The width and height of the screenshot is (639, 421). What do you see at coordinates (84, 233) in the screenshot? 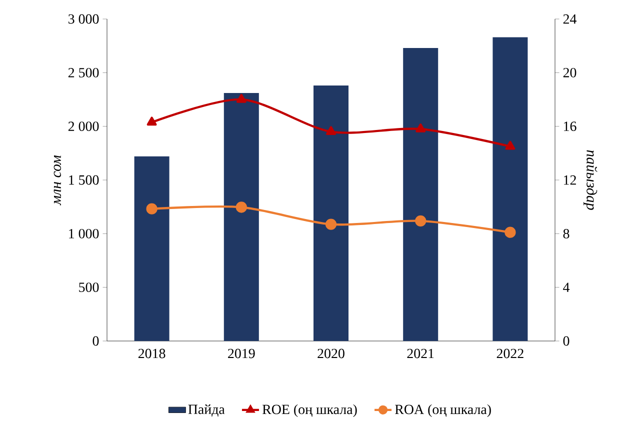
I see `y-tick-label: 1 000` at bounding box center [84, 233].